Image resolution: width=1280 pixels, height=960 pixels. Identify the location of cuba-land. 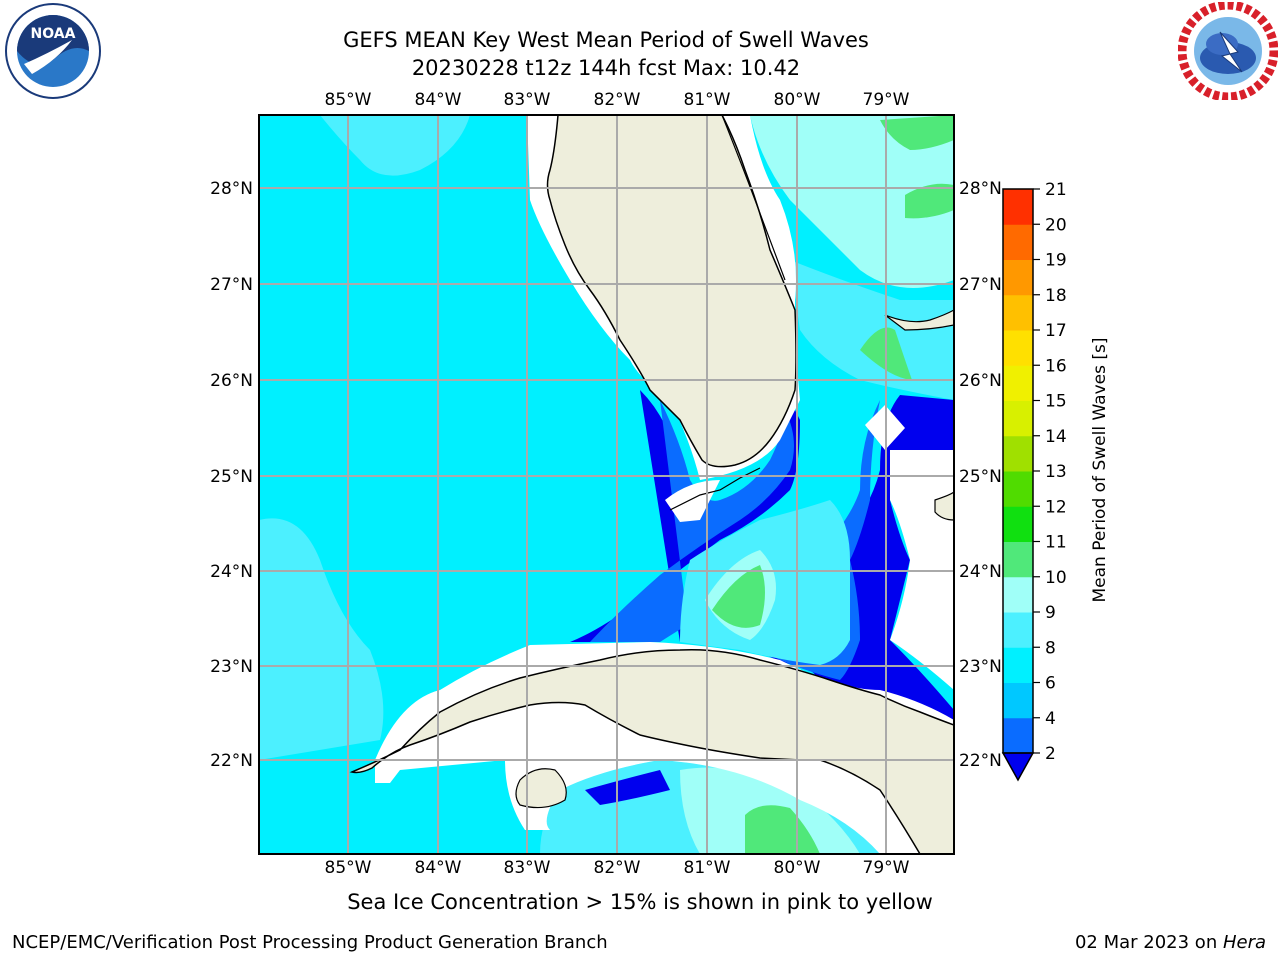
(651, 751).